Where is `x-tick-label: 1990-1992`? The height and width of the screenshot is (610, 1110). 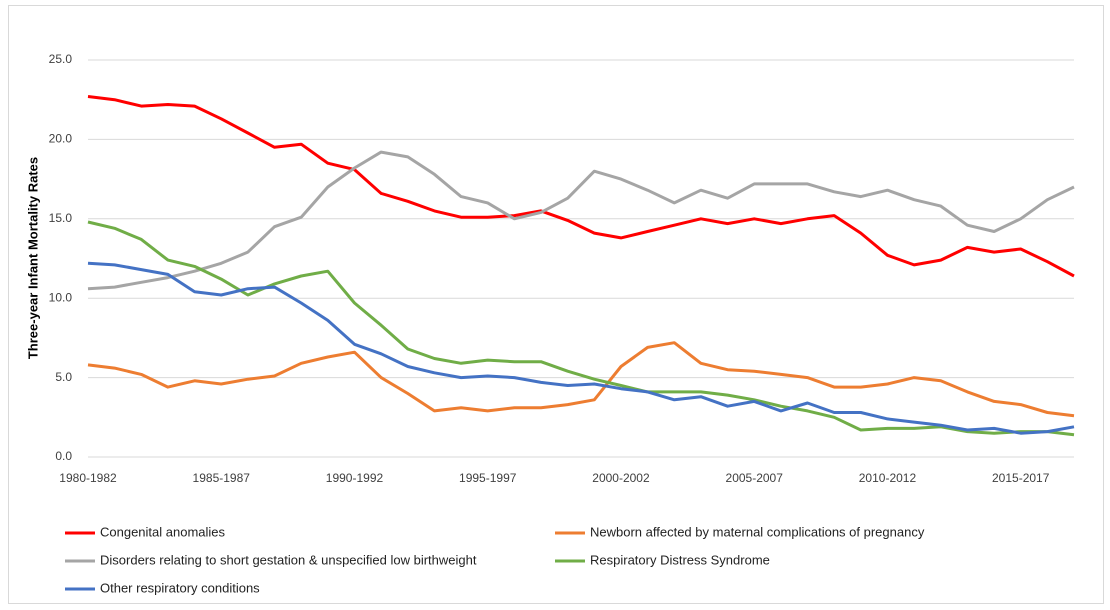 x-tick-label: 1990-1992 is located at coordinates (355, 478).